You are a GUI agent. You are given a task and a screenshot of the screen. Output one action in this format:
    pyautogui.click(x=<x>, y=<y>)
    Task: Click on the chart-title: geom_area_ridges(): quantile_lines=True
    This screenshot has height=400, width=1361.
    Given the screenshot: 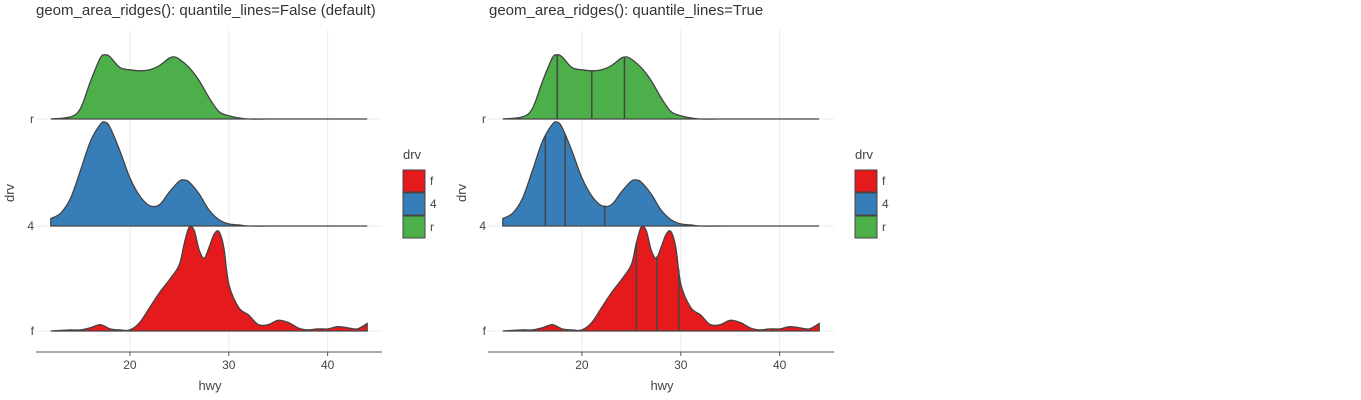 What is the action you would take?
    pyautogui.click(x=626, y=10)
    